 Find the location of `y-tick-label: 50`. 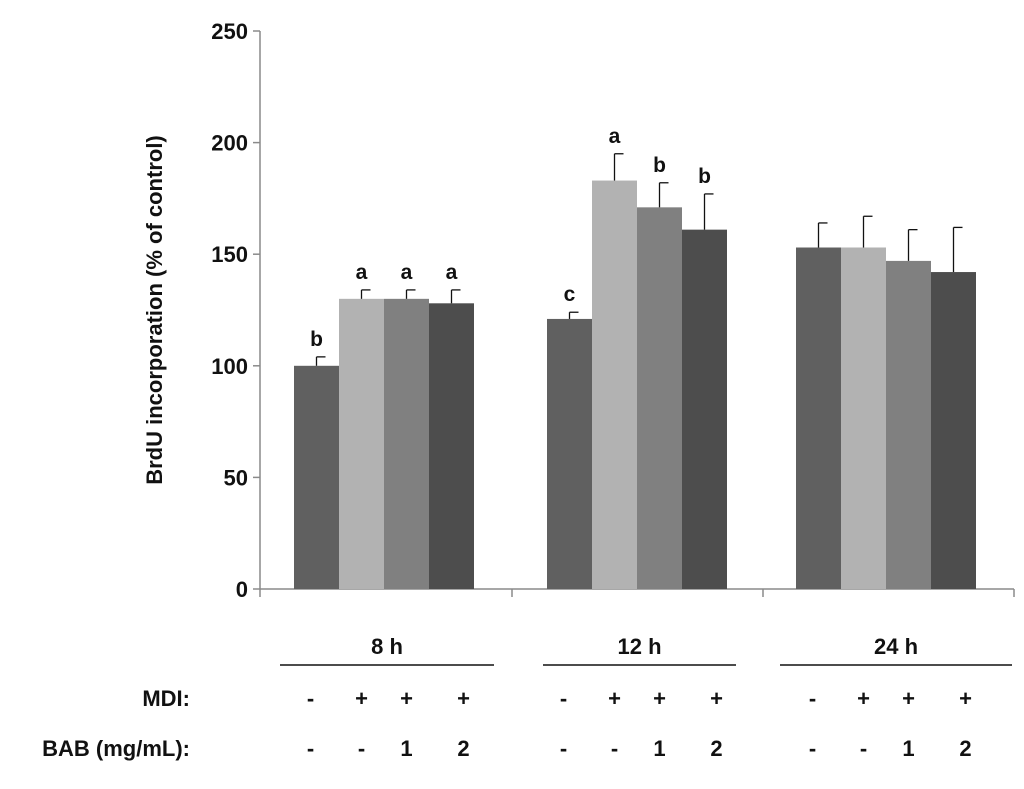

y-tick-label: 50 is located at coordinates (236, 477).